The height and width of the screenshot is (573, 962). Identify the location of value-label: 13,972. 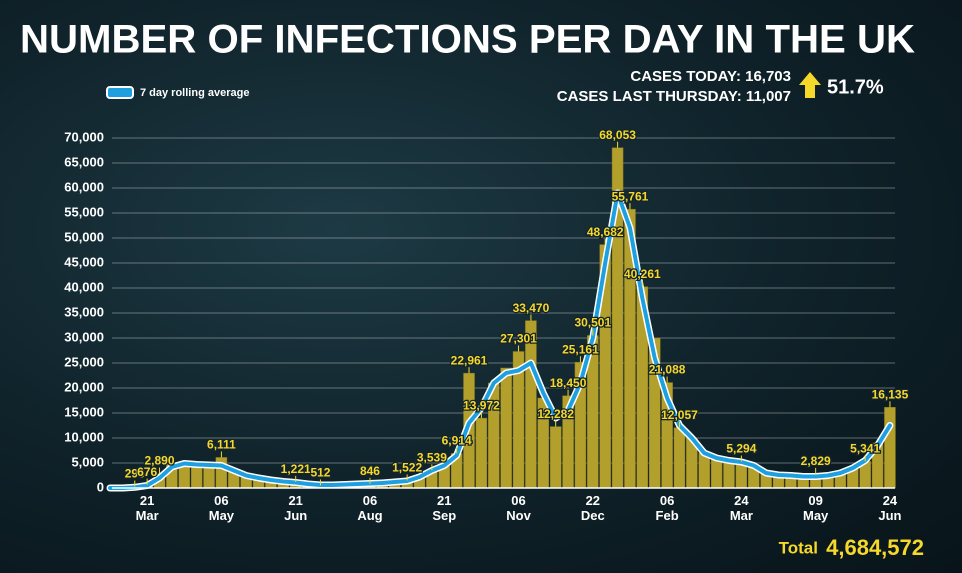
(481, 405).